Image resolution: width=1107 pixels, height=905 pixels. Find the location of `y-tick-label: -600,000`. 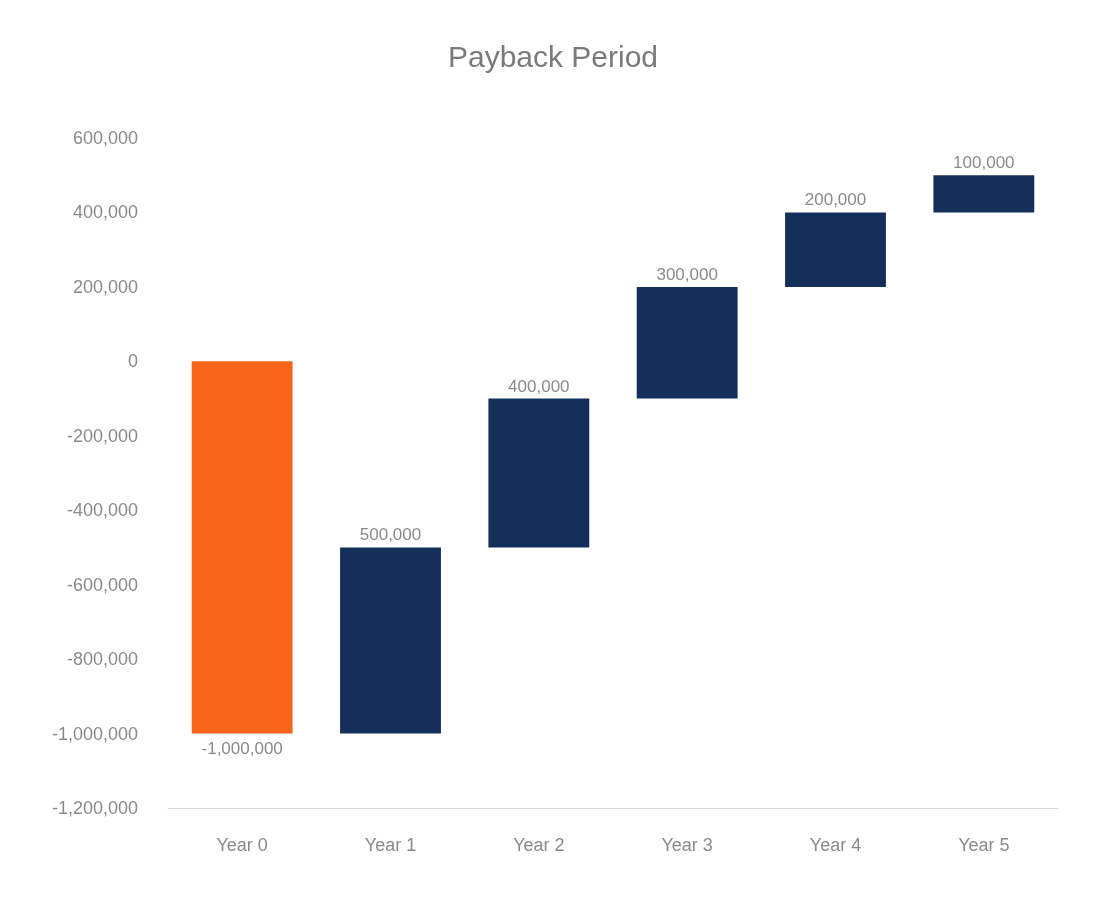

y-tick-label: -600,000 is located at coordinates (102, 584).